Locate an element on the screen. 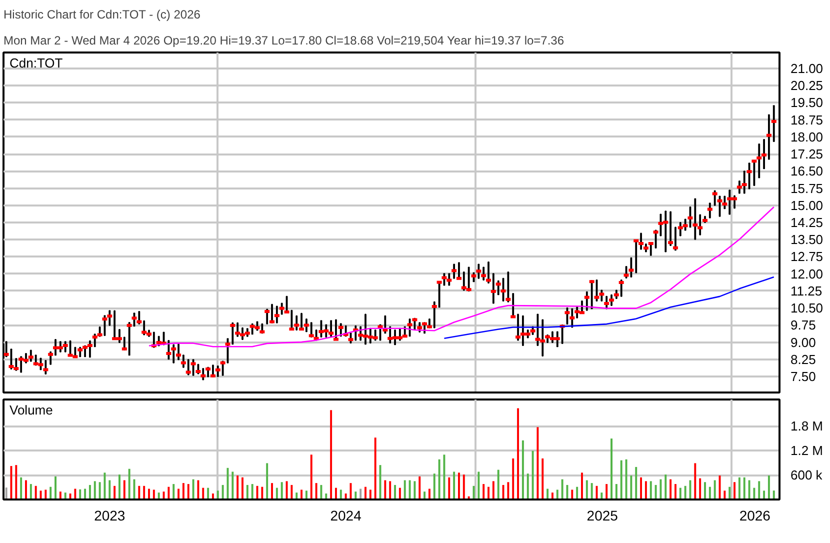 The width and height of the screenshot is (830, 543). annotation: Cdn:TOT is located at coordinates (36, 63).